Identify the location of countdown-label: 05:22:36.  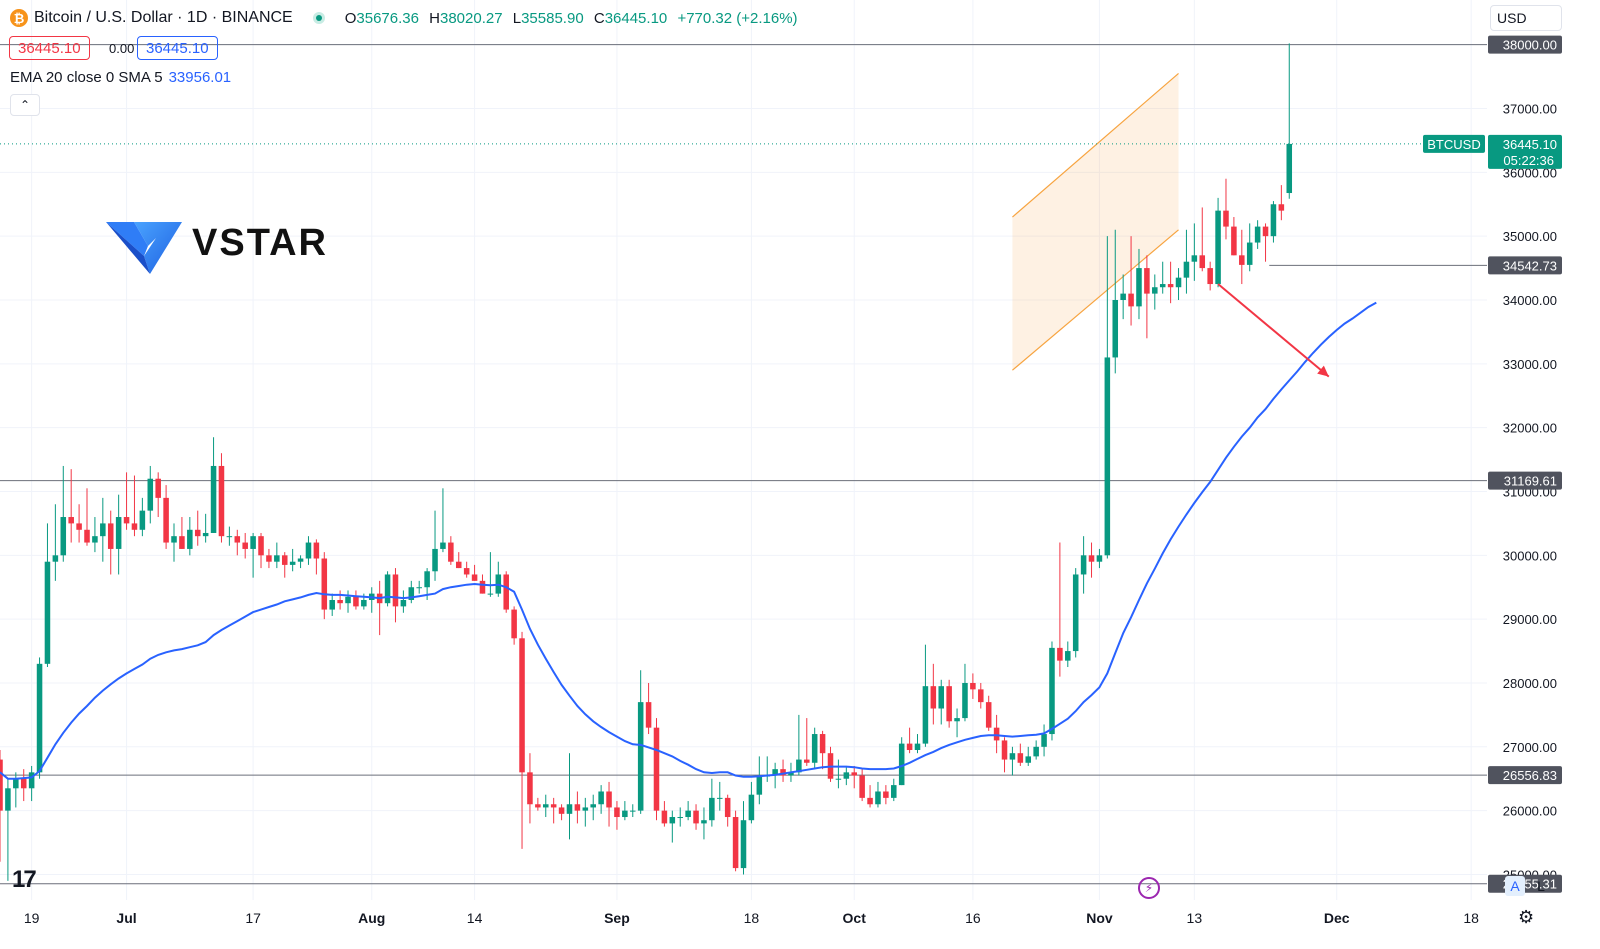
(1528, 160).